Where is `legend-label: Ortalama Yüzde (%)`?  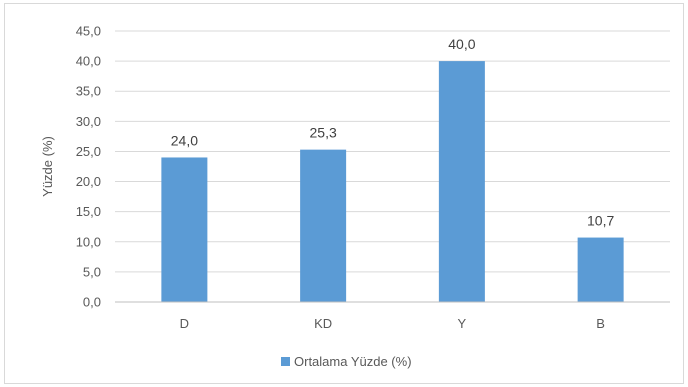 legend-label: Ortalama Yüzde (%) is located at coordinates (353, 361).